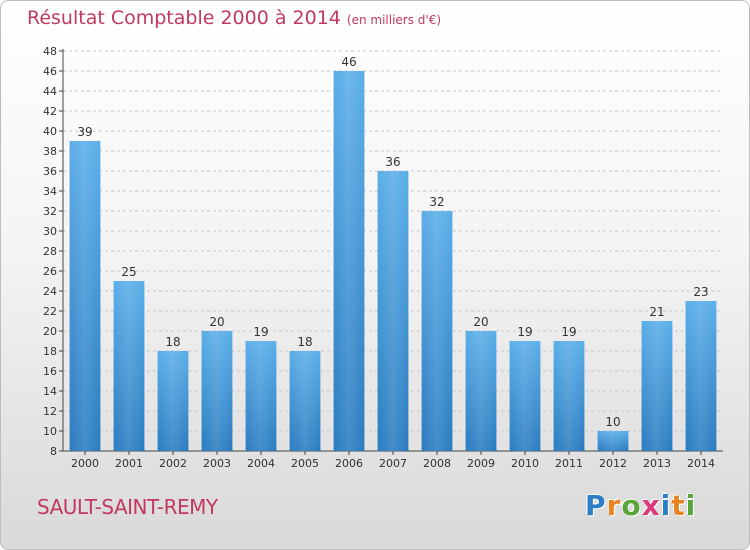 This screenshot has height=550, width=750. I want to click on data-label: 39, so click(84, 132).